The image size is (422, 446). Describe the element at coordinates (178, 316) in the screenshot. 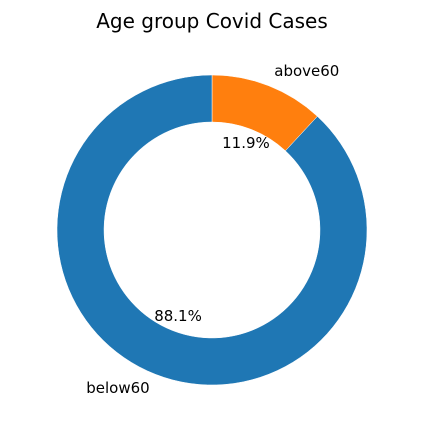

I see `percent-label-below60: 88.1%` at that location.